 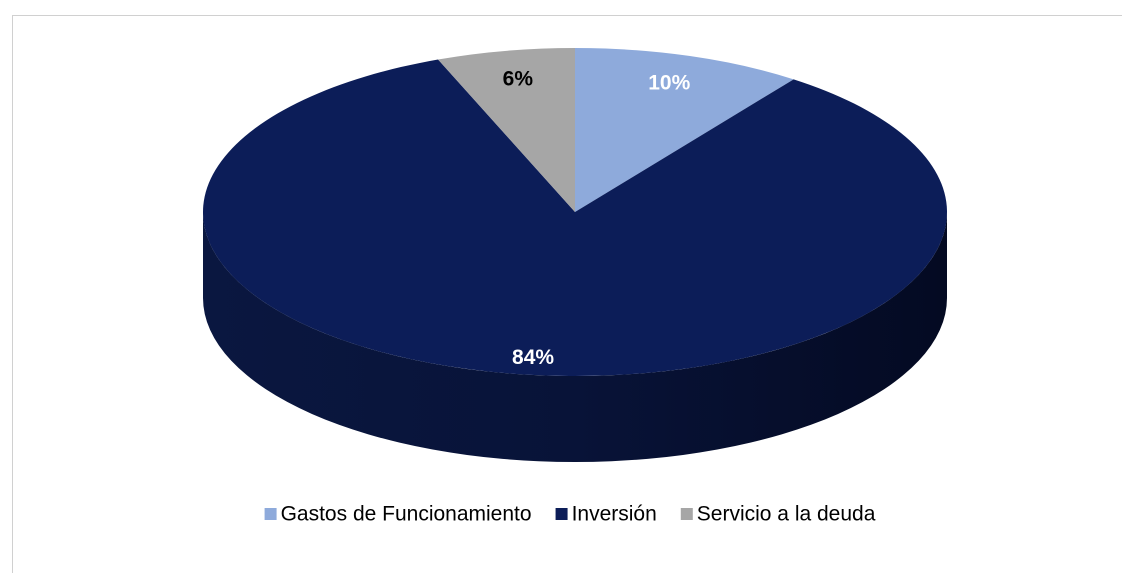 What do you see at coordinates (669, 83) in the screenshot?
I see `value-label: 10%` at bounding box center [669, 83].